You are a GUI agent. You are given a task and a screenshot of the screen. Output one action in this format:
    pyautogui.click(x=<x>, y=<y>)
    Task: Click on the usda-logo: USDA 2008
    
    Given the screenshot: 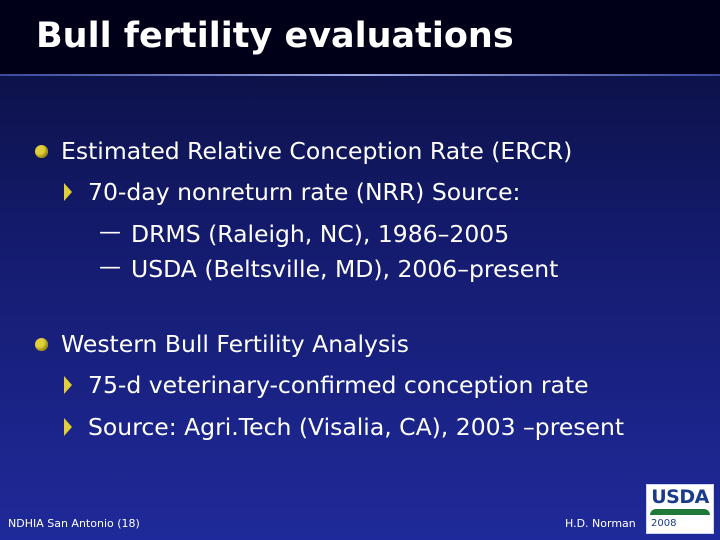 What is the action you would take?
    pyautogui.click(x=680, y=509)
    